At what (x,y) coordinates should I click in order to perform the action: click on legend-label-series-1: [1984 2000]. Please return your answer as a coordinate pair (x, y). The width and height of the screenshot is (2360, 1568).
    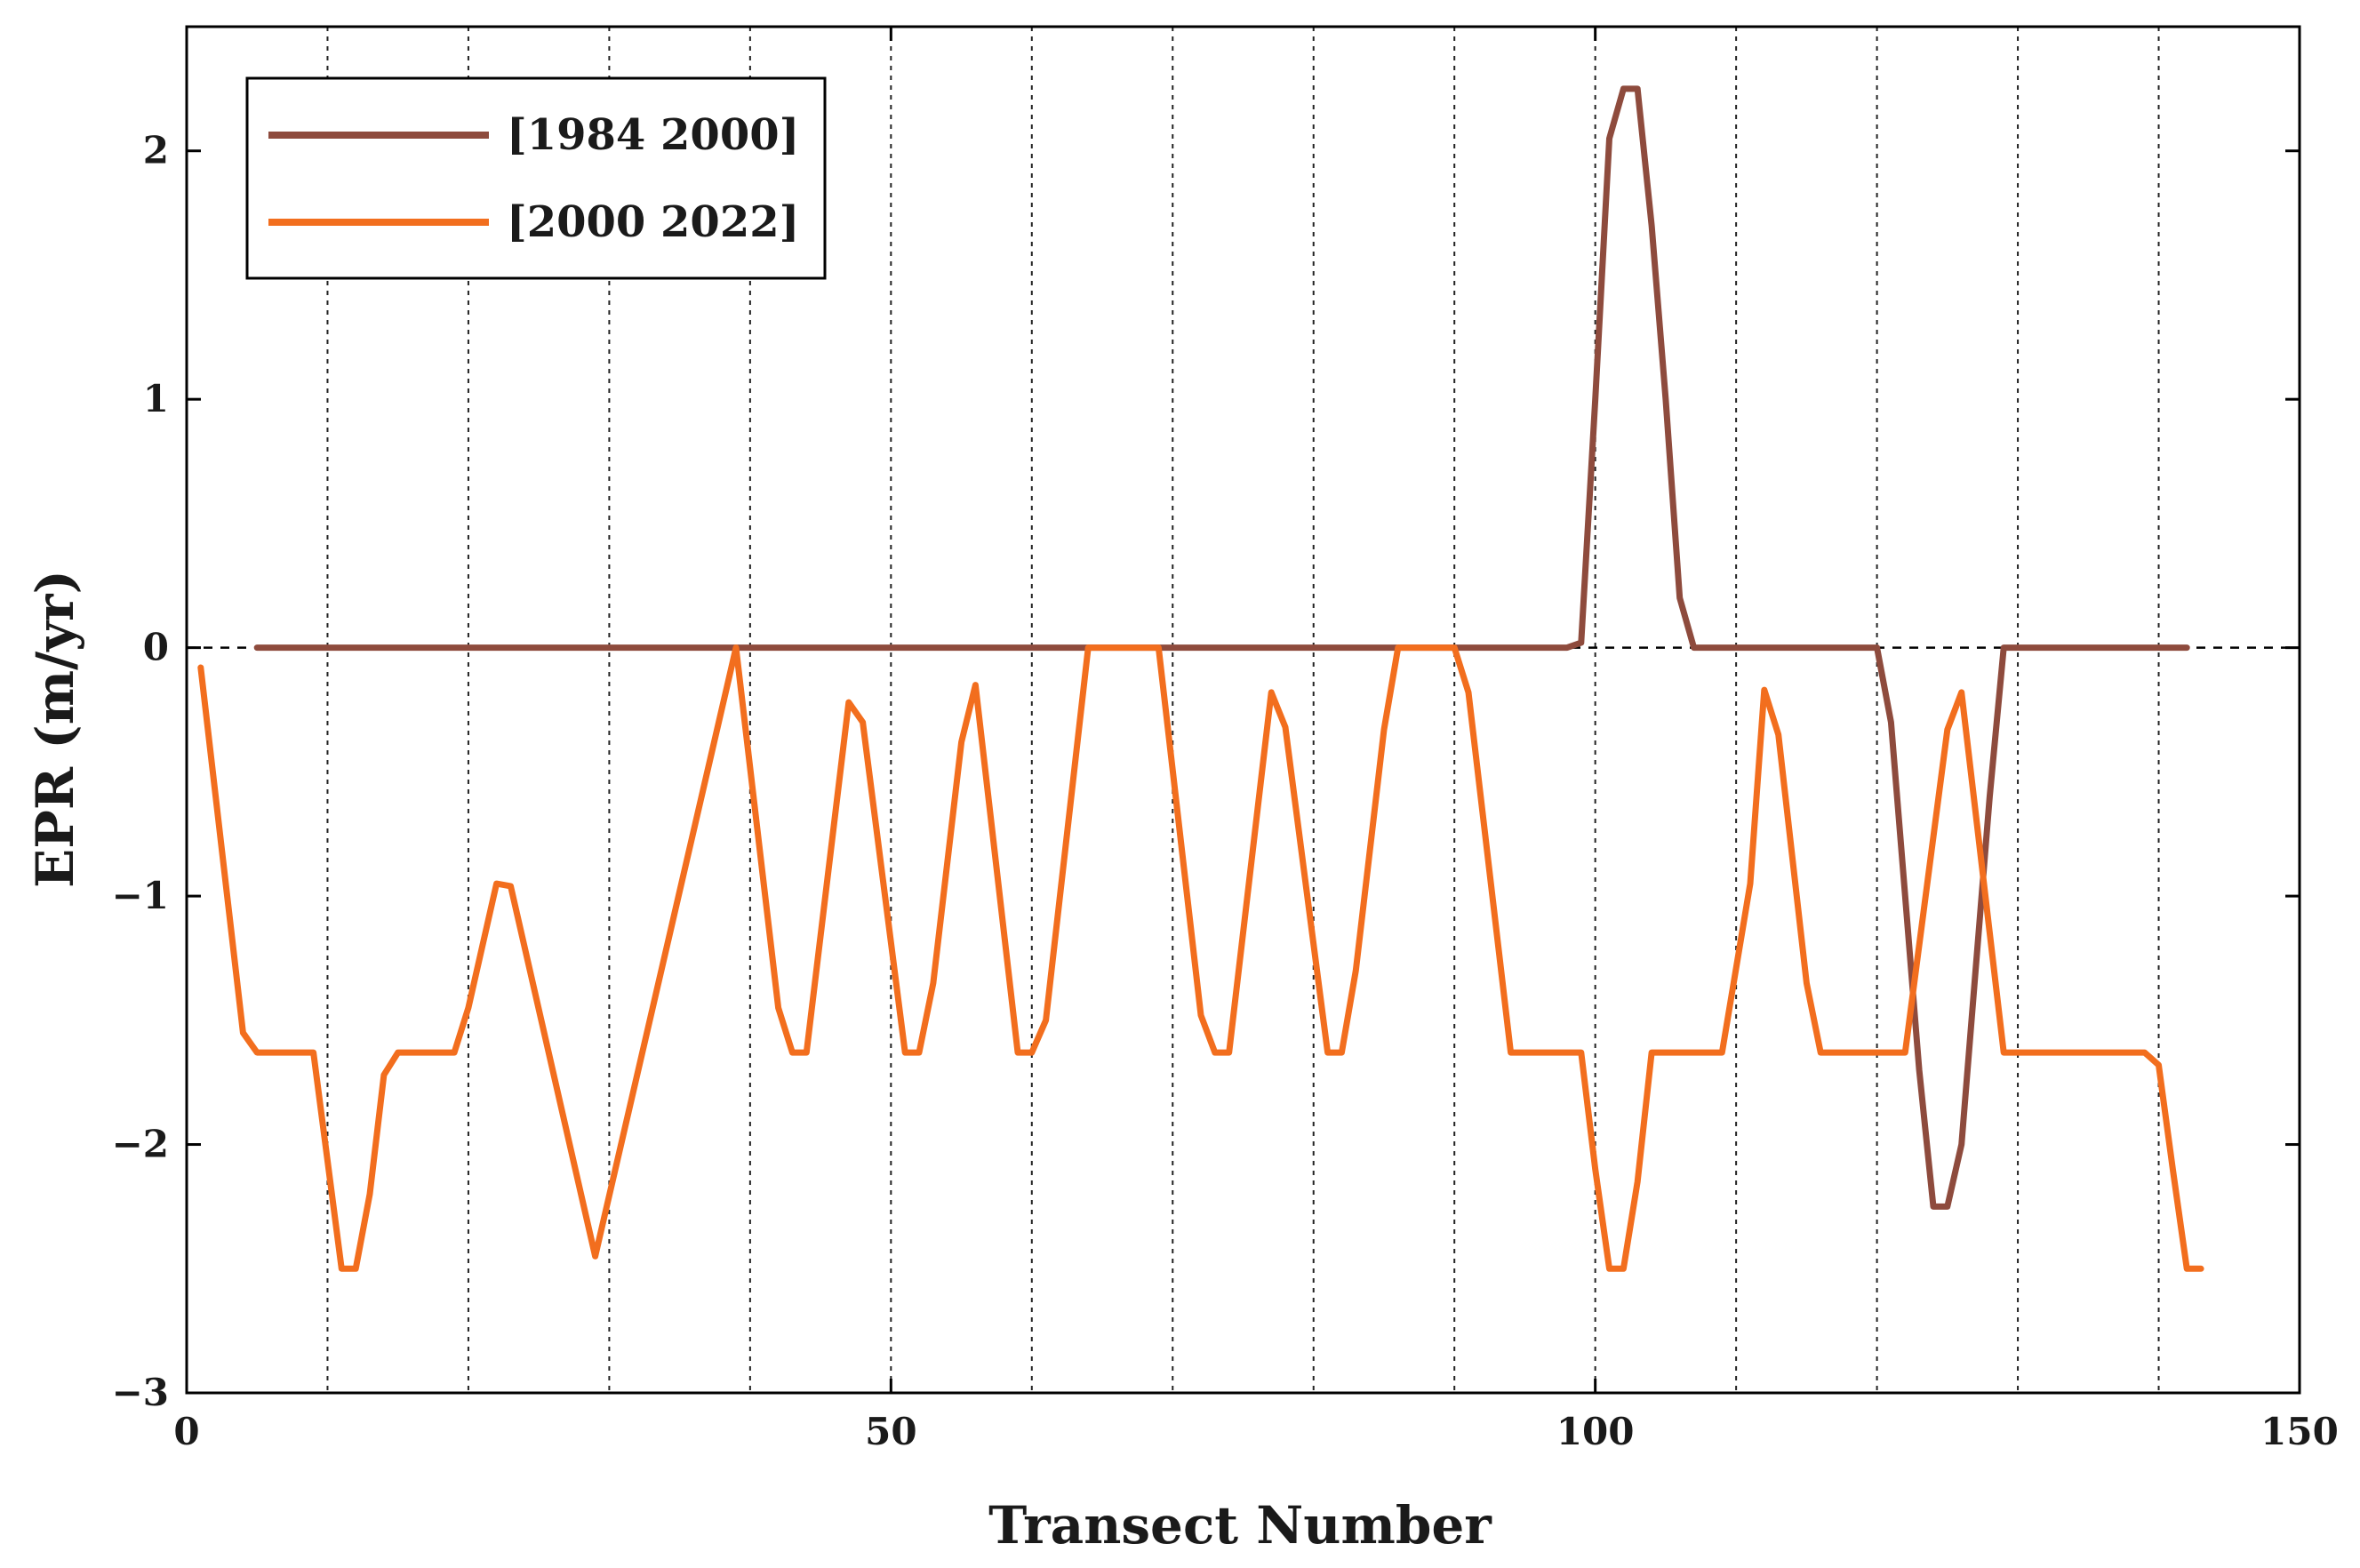
    Looking at the image, I should click on (653, 135).